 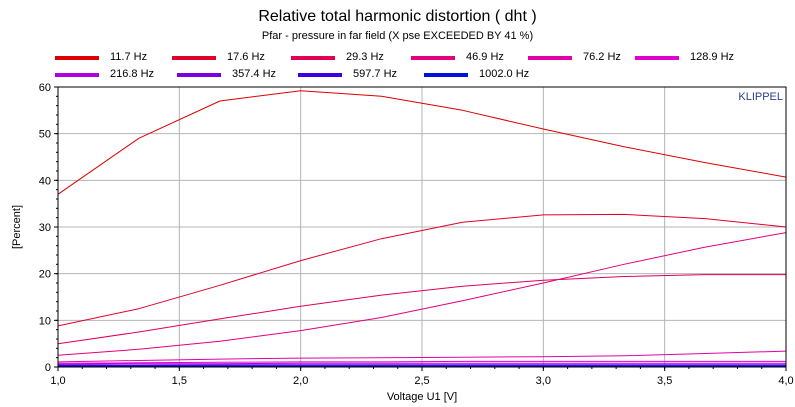 What do you see at coordinates (365, 57) in the screenshot?
I see `legend-label: 29.3 Hz` at bounding box center [365, 57].